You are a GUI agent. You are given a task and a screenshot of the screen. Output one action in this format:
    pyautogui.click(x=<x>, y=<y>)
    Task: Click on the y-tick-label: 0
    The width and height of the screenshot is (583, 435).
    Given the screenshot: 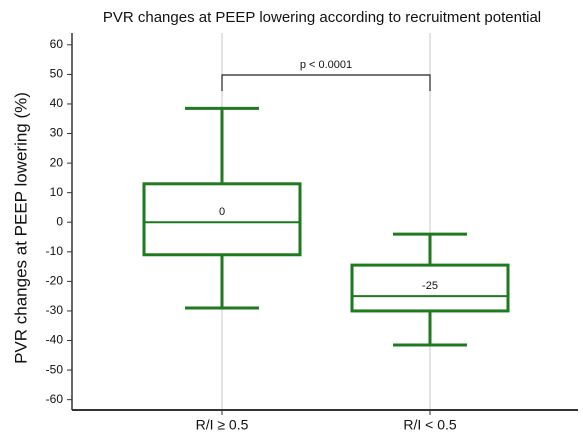 What is the action you would take?
    pyautogui.click(x=59, y=221)
    